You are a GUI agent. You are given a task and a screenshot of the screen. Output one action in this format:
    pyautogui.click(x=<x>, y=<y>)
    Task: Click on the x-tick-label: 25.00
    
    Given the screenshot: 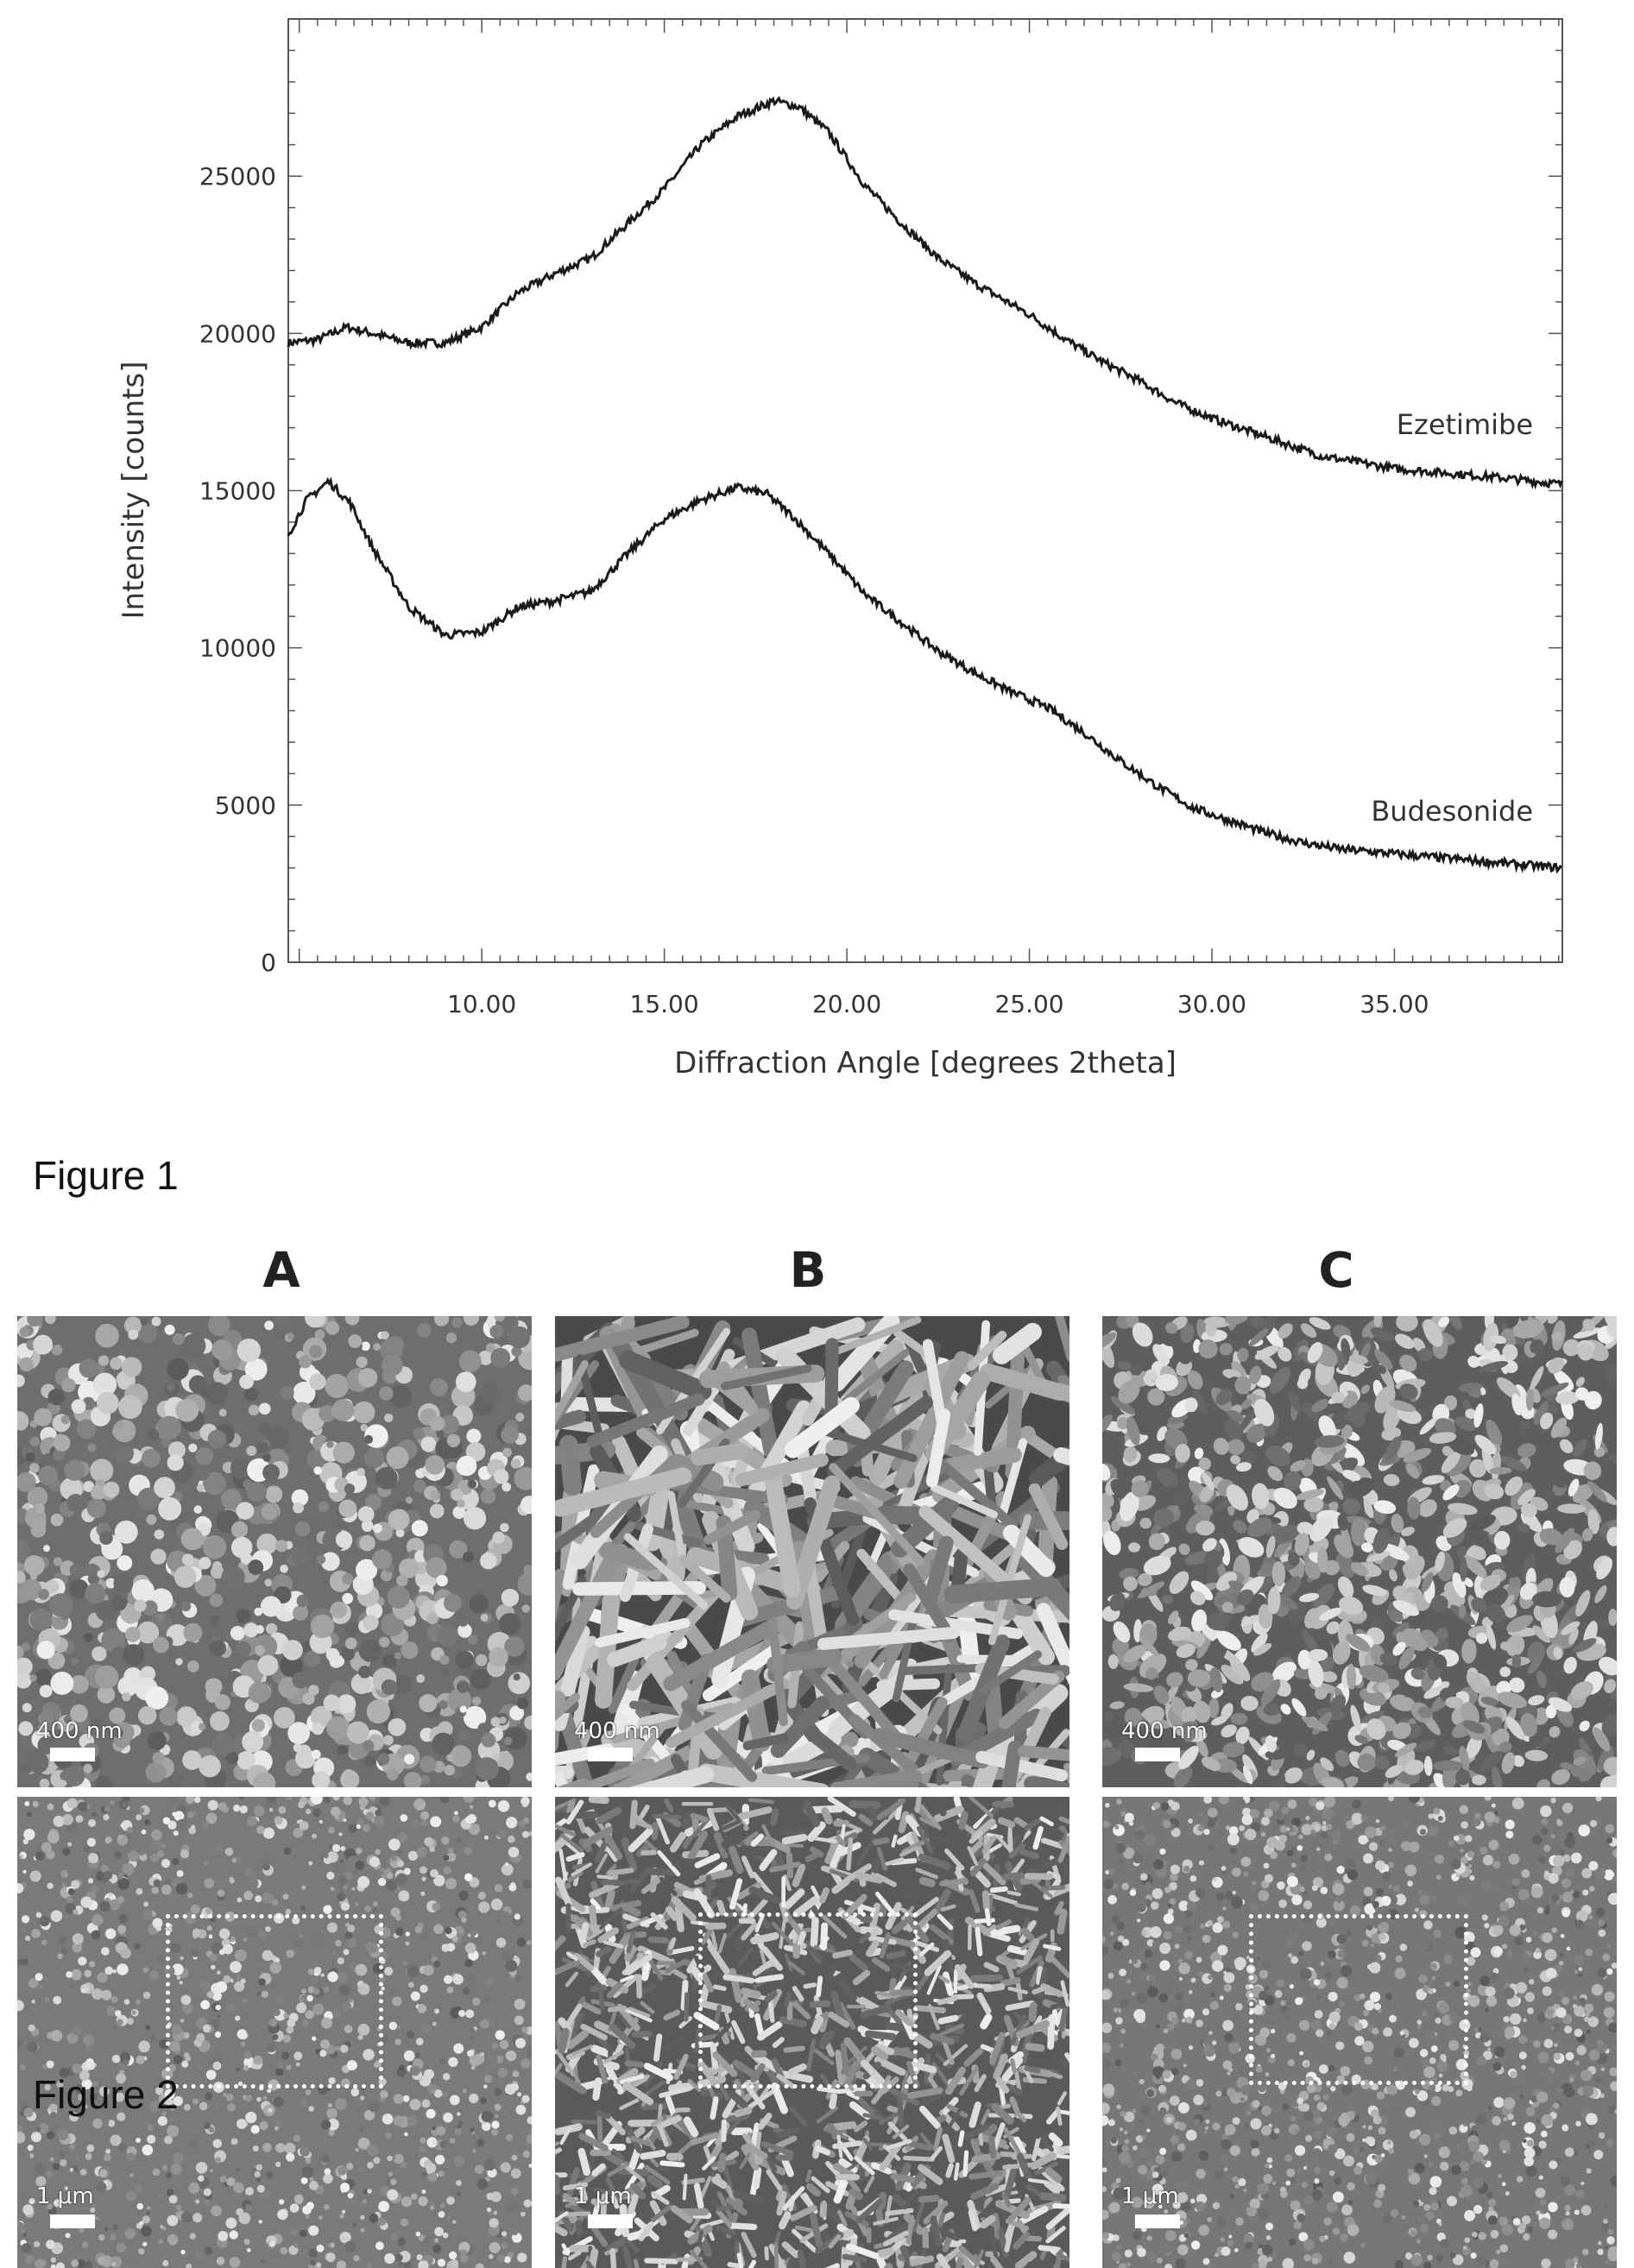 What is the action you would take?
    pyautogui.click(x=1028, y=1004)
    